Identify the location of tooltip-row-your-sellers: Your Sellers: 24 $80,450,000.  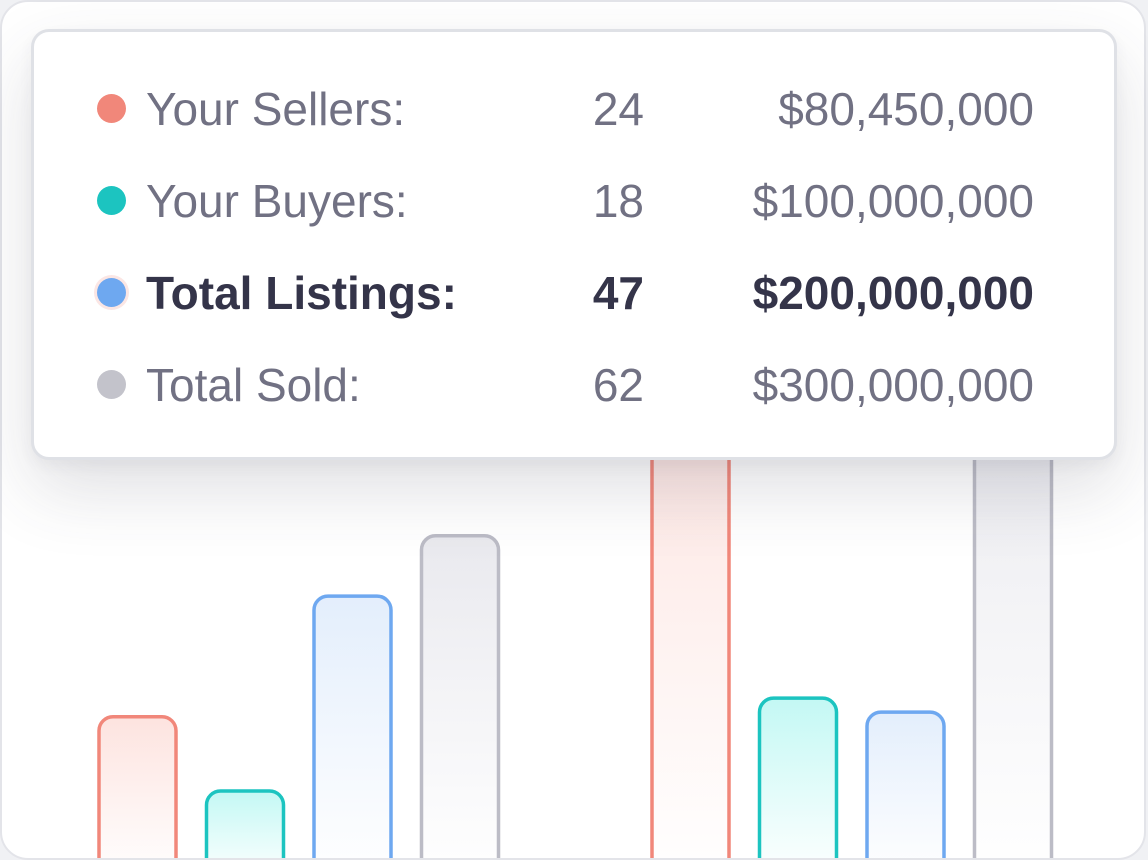
(574, 109).